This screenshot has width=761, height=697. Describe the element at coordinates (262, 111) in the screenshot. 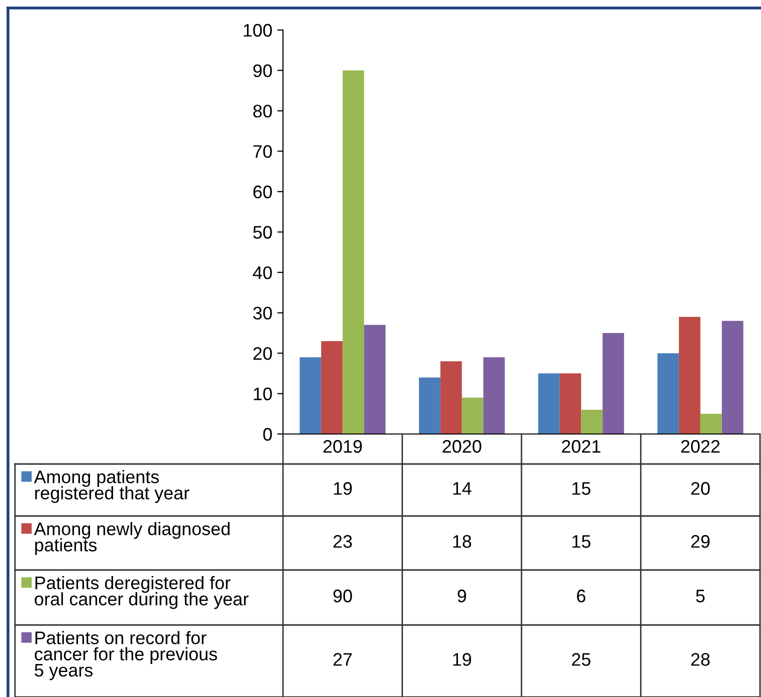

I see `y-tick-label: 80` at that location.